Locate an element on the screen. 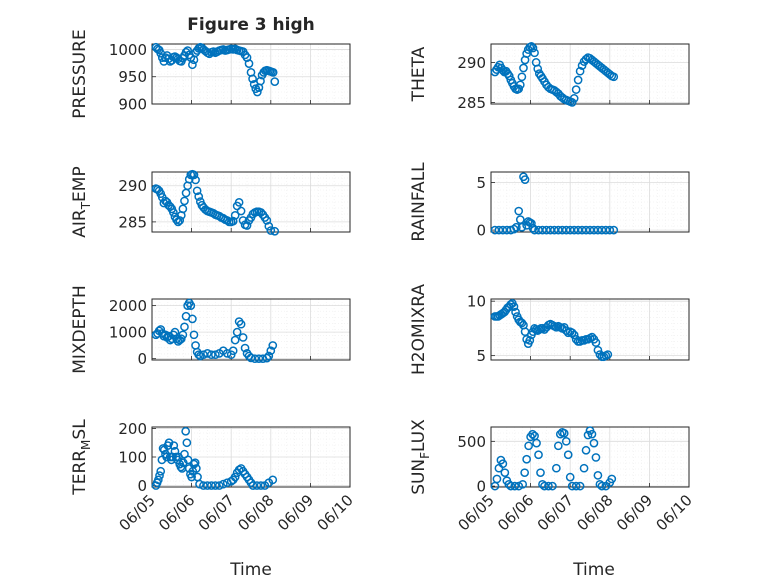 This screenshot has width=778, height=583. y-axis-label: TERRMSL is located at coordinates (81, 457).